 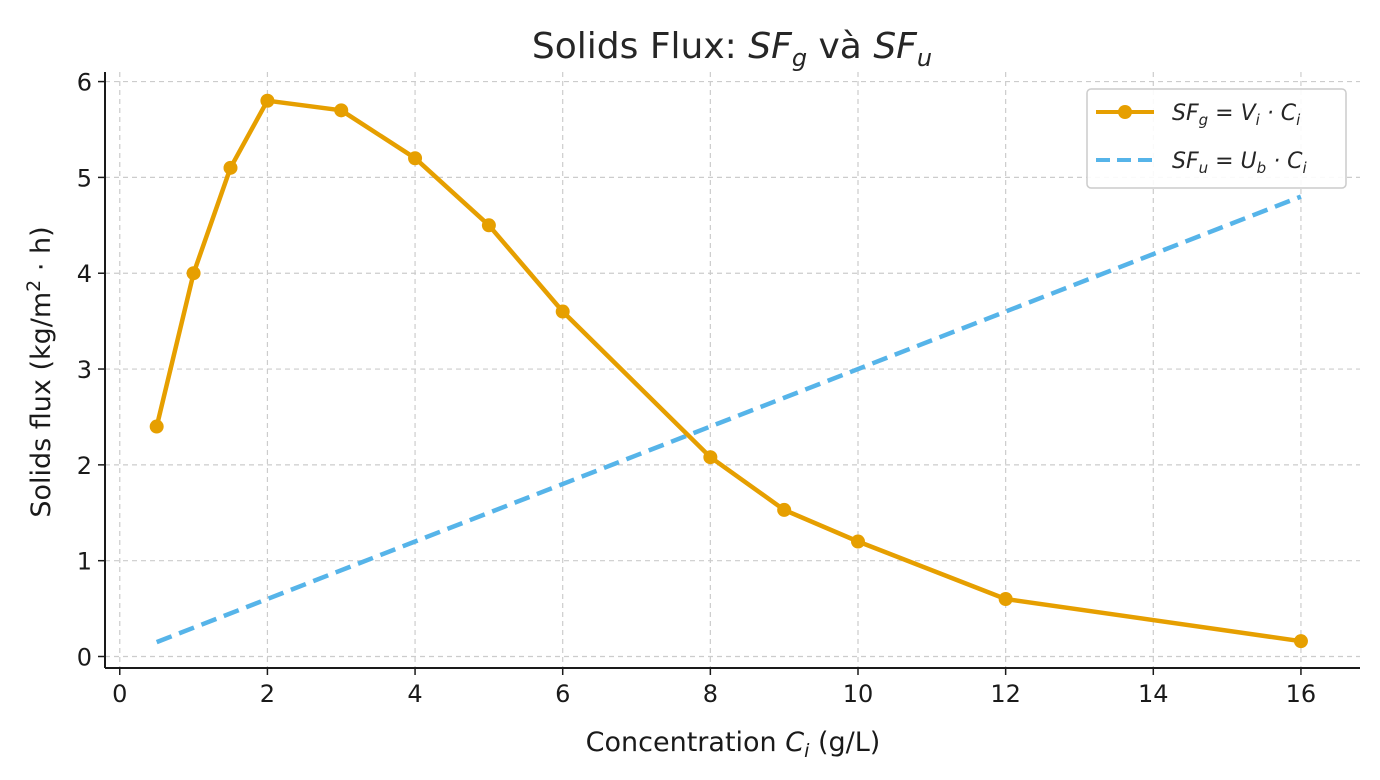 I want to click on legend: SFg = Vi · Ci SFu = Ub · Ci, so click(x=1216, y=138).